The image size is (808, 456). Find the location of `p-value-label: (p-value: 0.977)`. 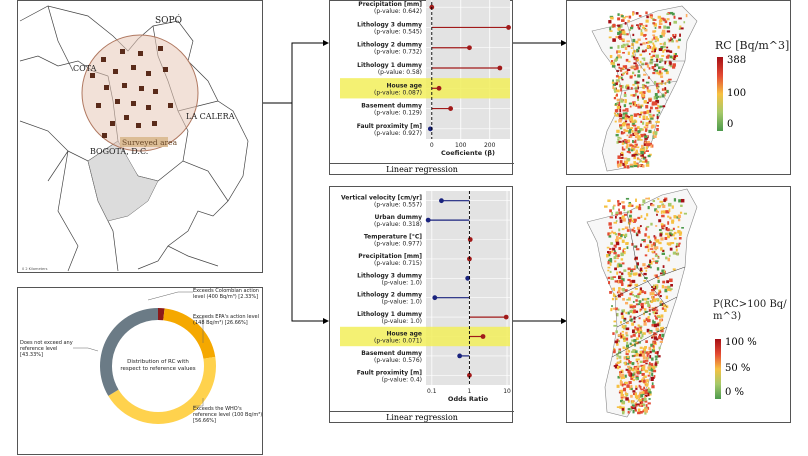

p-value-label: (p-value: 0.977) is located at coordinates (398, 244).